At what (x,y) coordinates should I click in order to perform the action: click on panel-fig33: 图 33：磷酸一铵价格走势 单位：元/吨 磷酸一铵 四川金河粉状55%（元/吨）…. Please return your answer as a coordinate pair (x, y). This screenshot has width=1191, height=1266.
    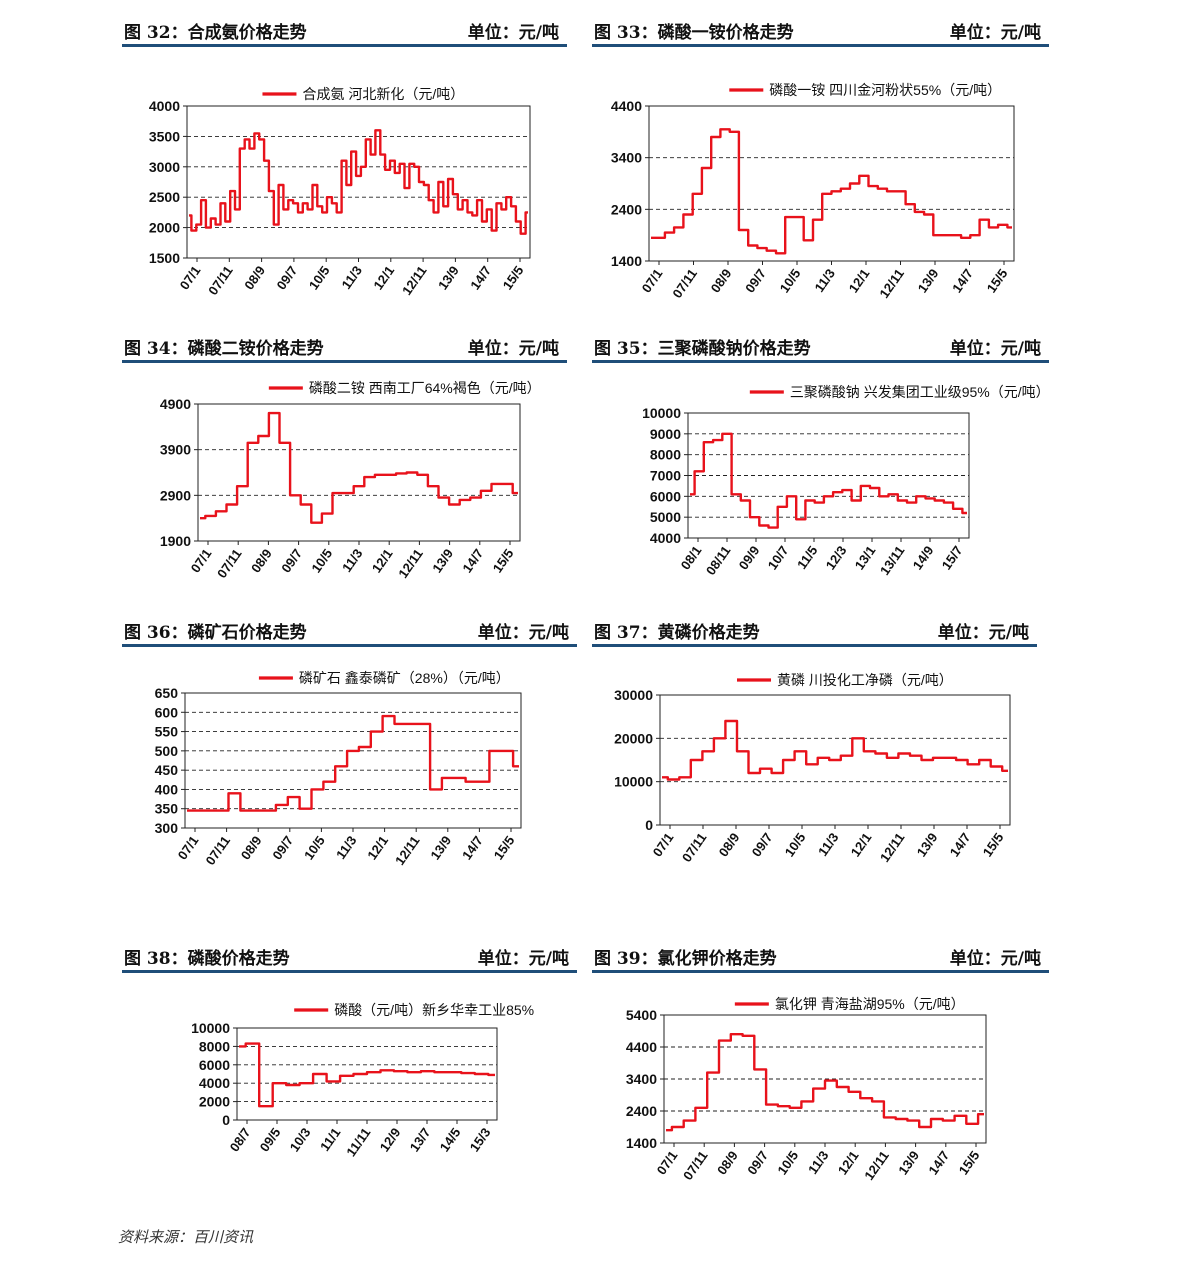
    Looking at the image, I should click on (820, 159).